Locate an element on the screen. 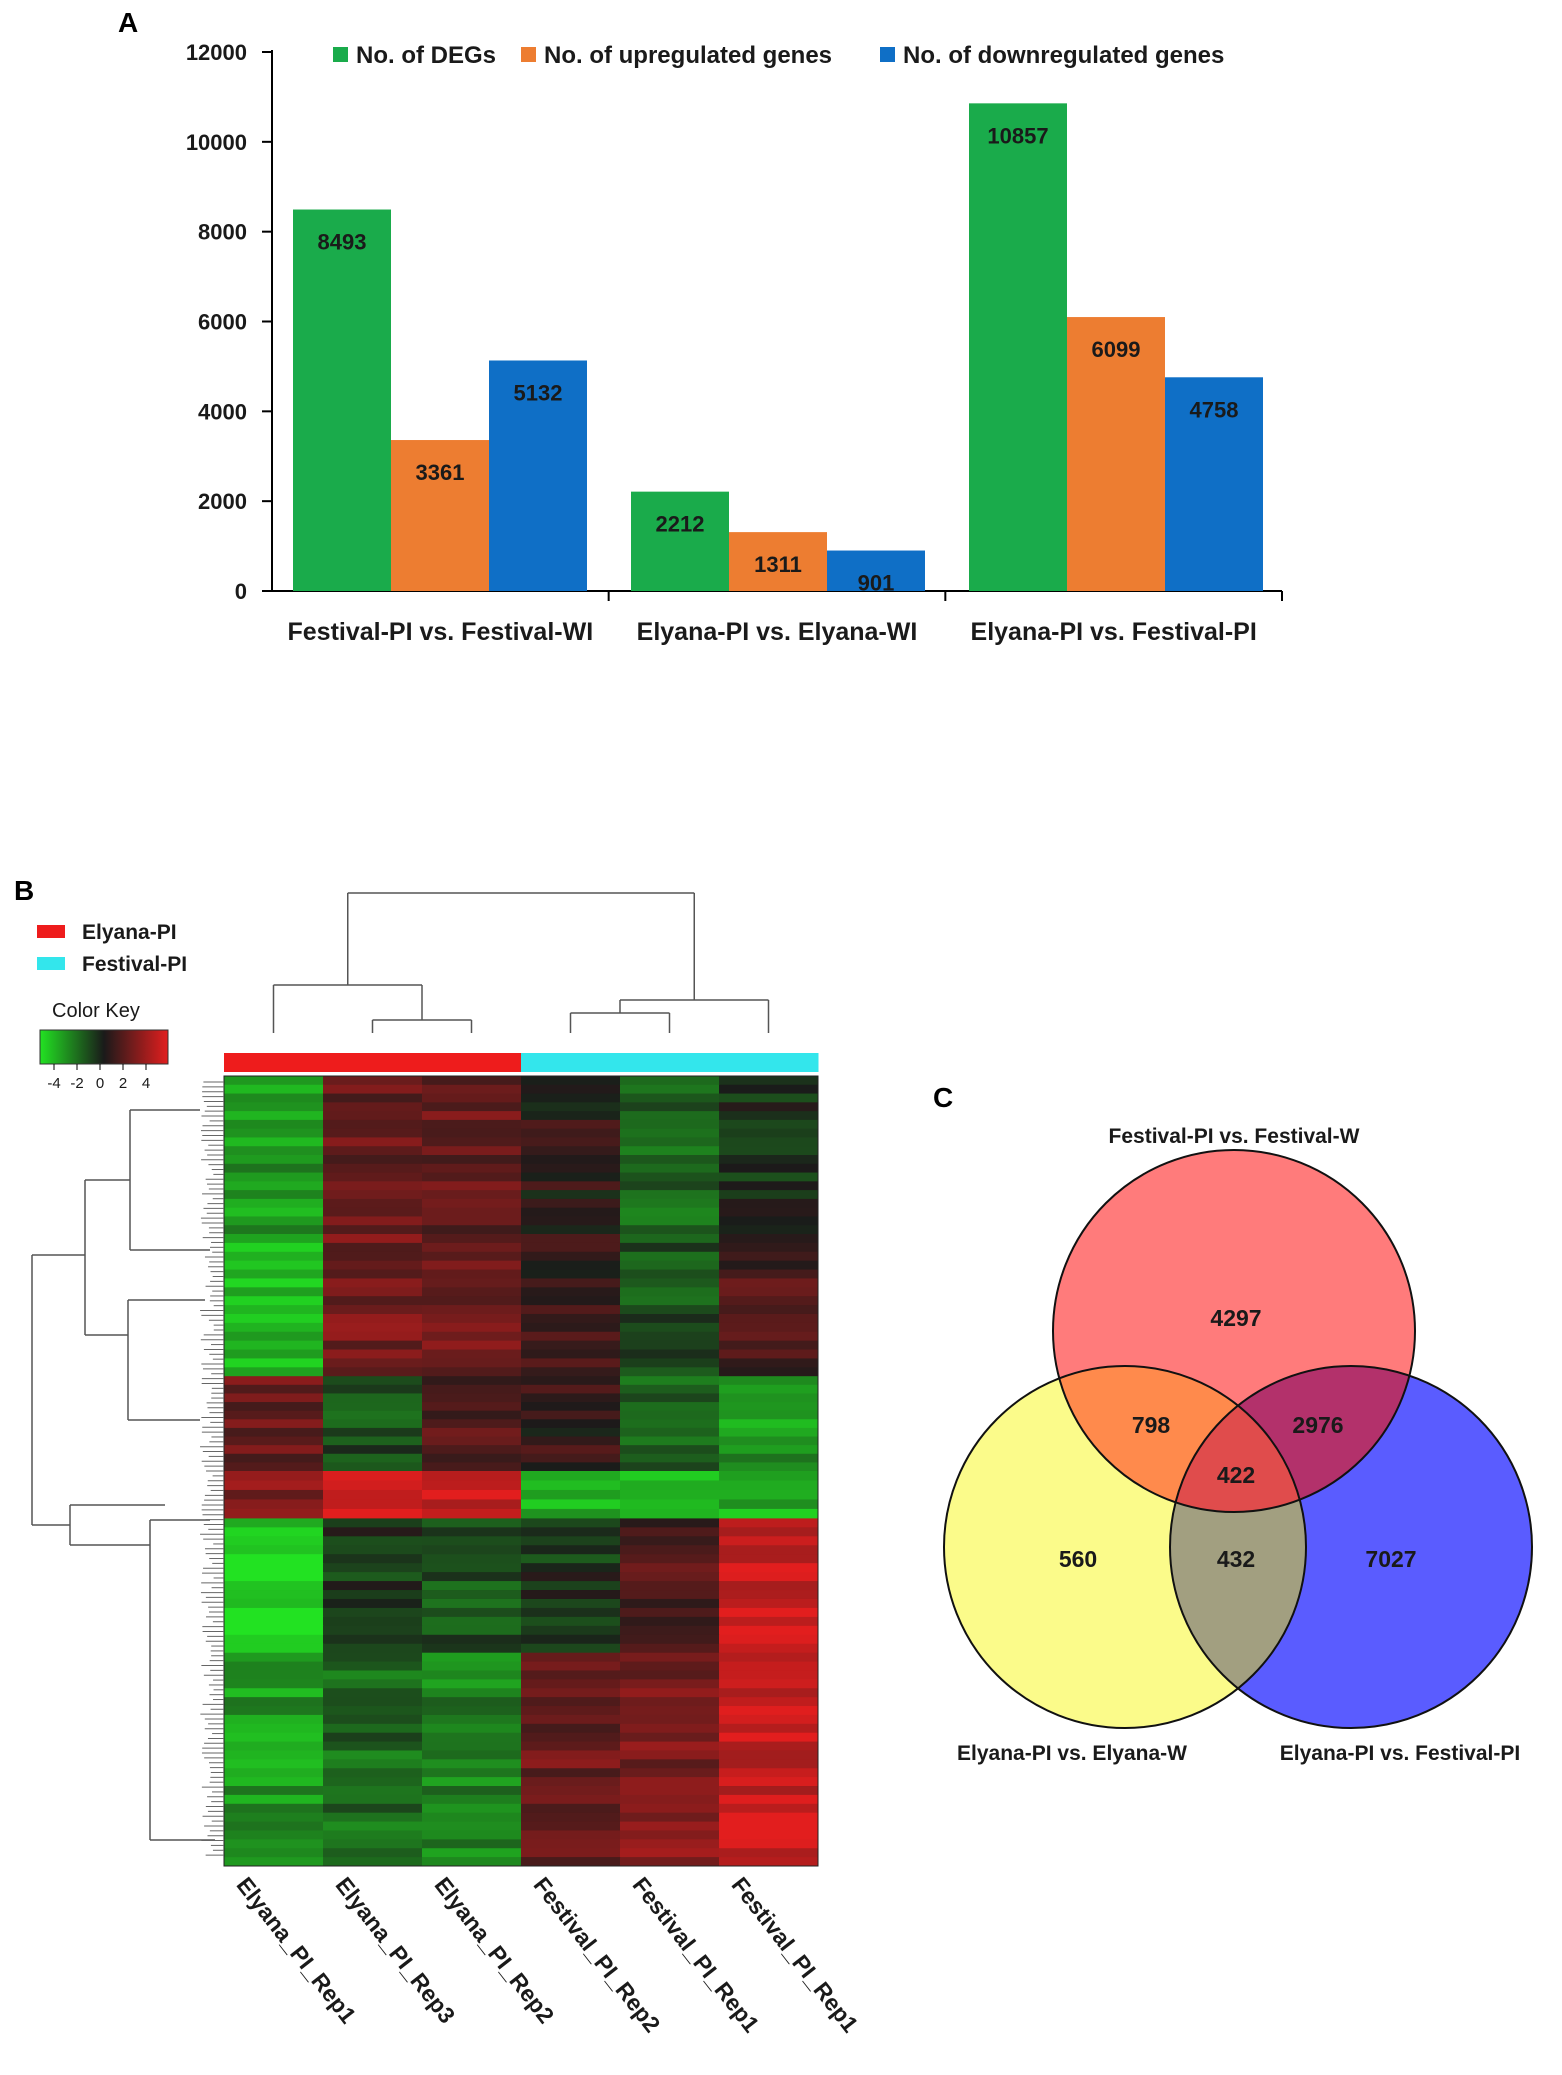 This screenshot has height=2075, width=1562. venn-circle-outline is located at coordinates (1234, 1331).